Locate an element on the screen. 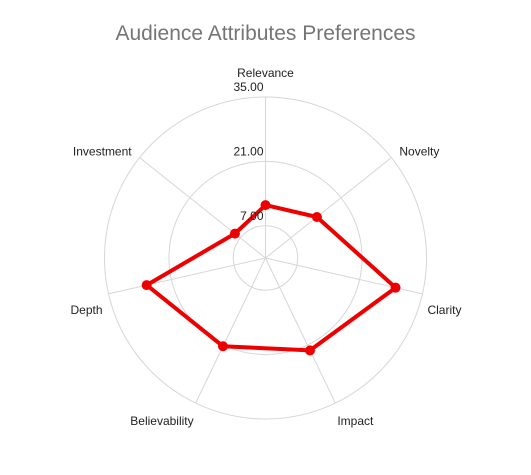  axis-label-novelty: Novelty is located at coordinates (419, 152).